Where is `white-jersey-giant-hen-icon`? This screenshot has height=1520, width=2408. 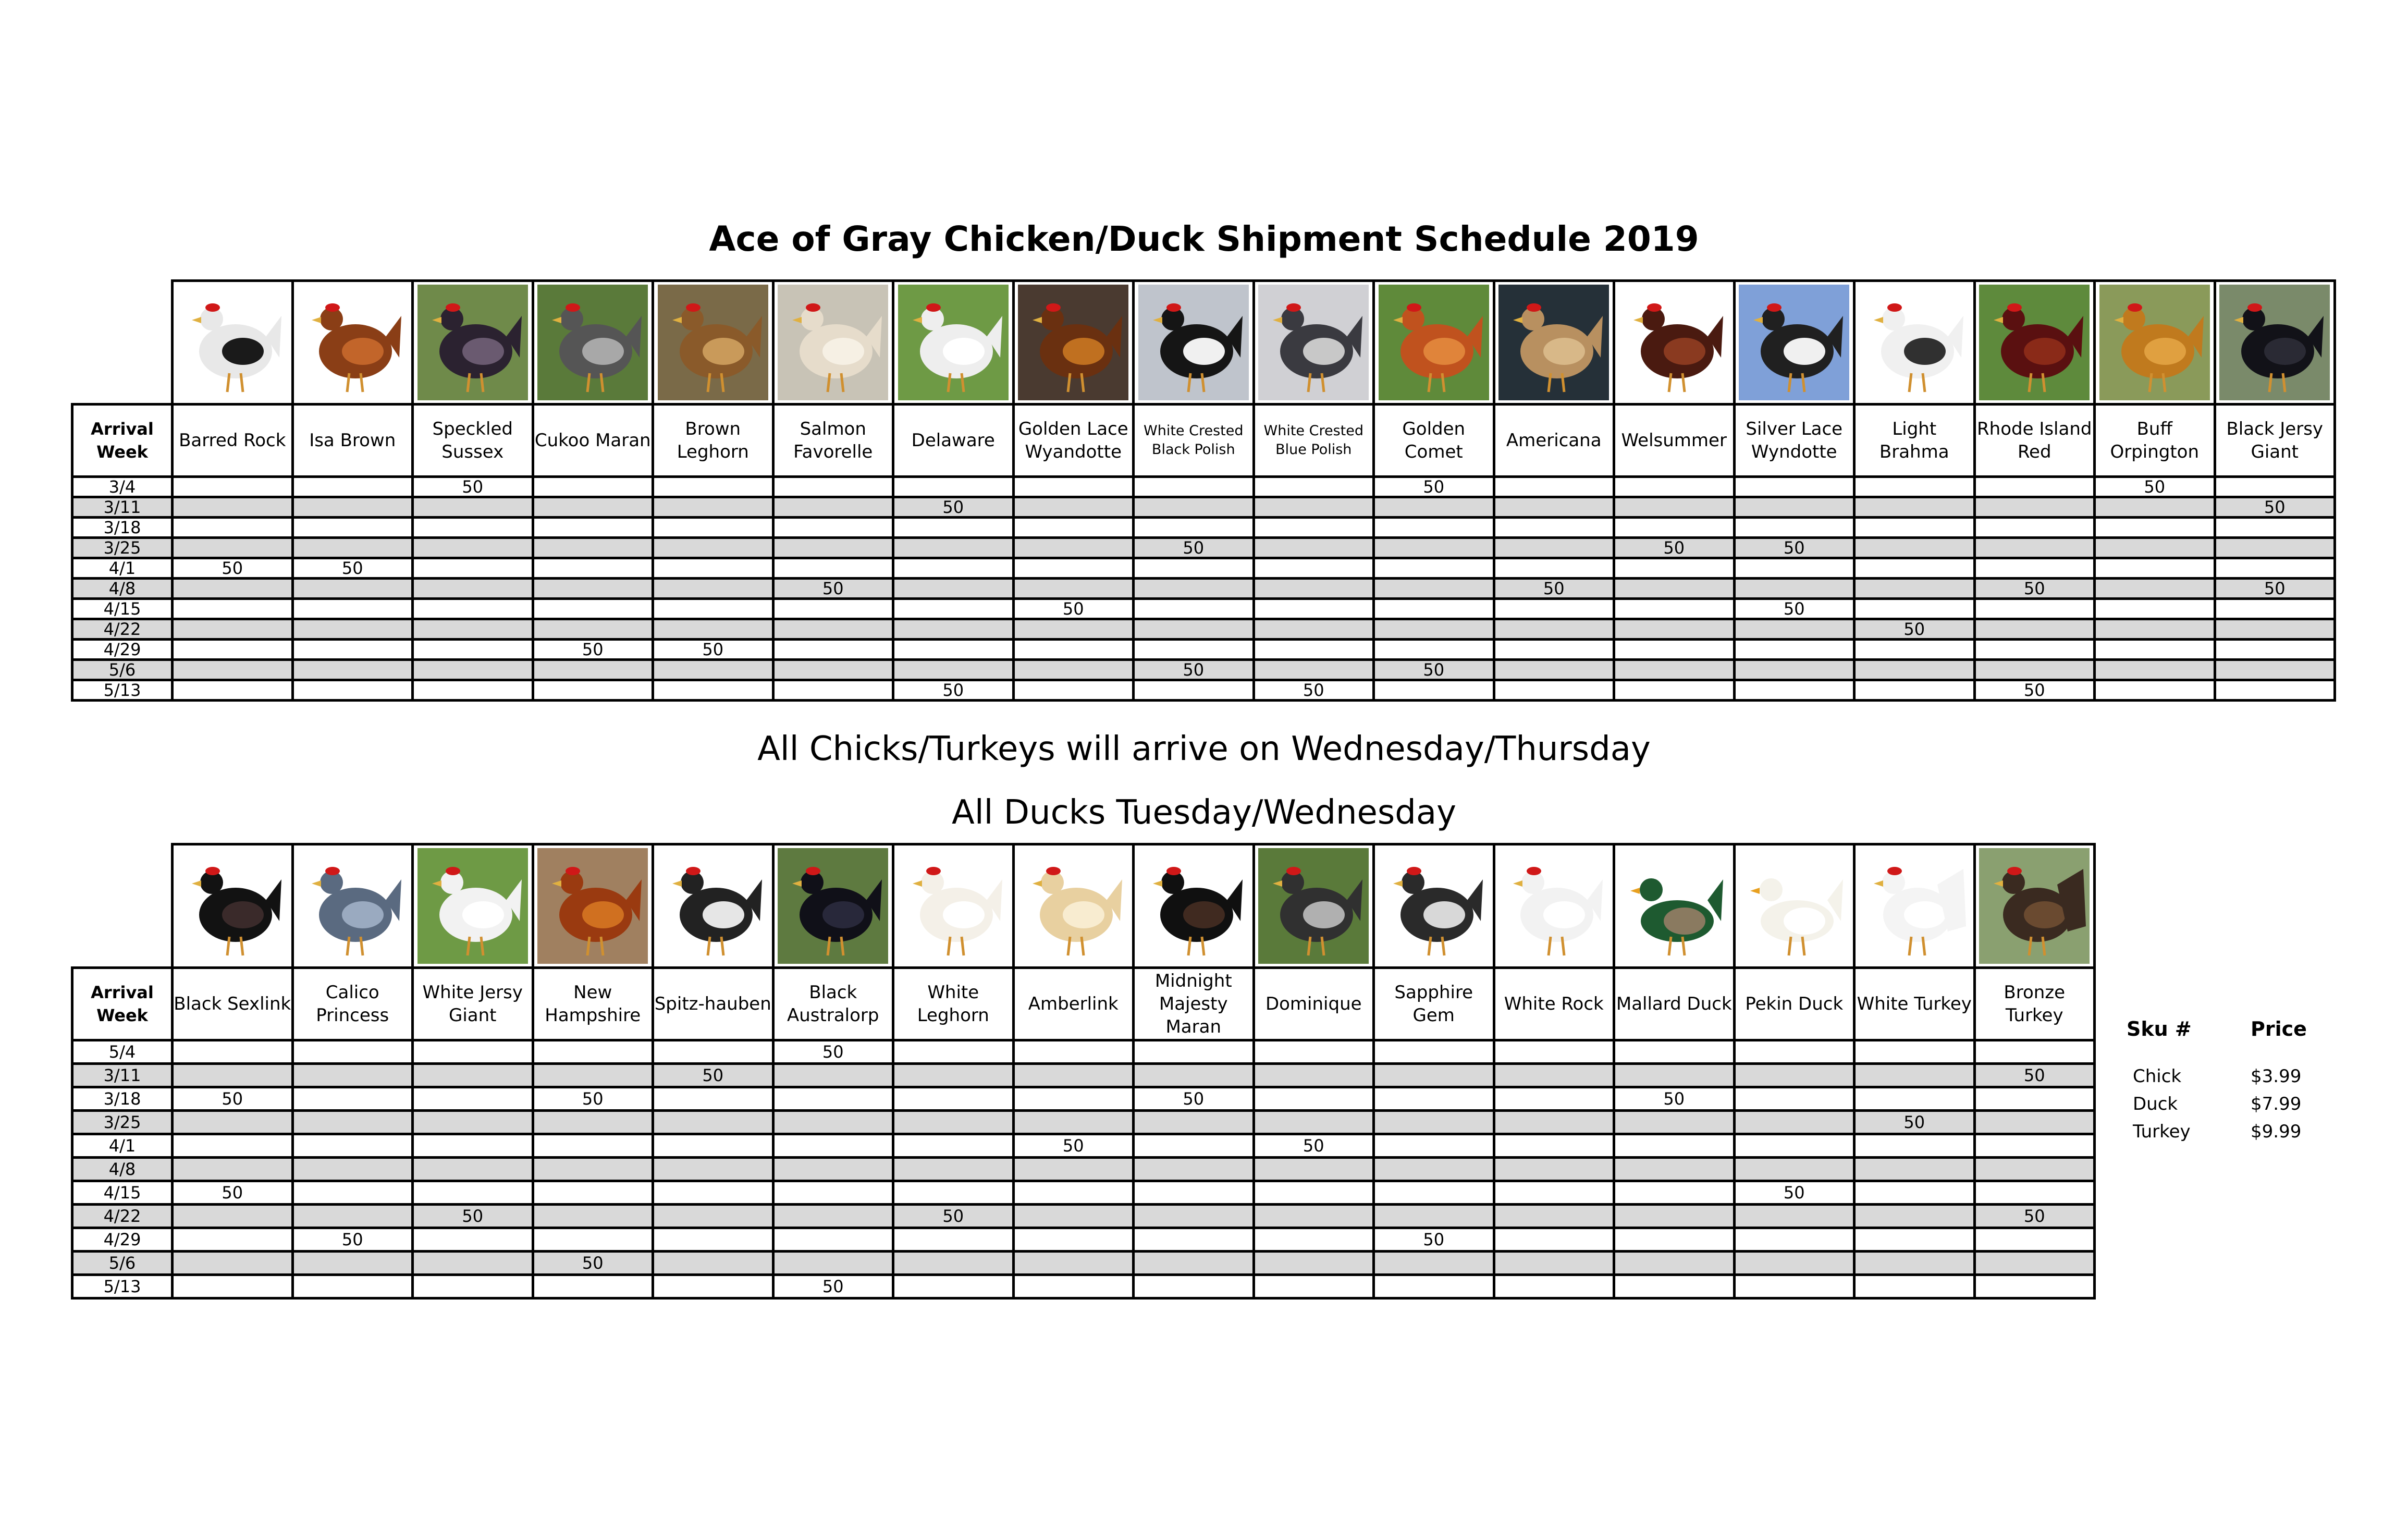
white-jersey-giant-hen-icon is located at coordinates (473, 906).